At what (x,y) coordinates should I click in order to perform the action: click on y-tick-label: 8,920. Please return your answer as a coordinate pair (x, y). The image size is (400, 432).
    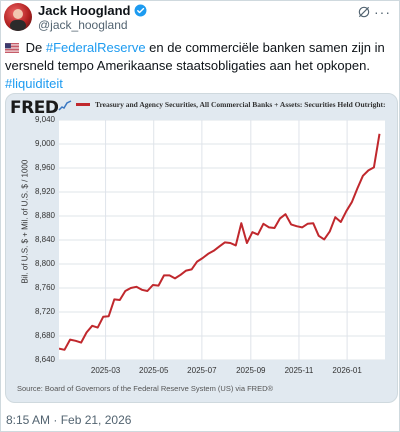
    Looking at the image, I should click on (44, 191).